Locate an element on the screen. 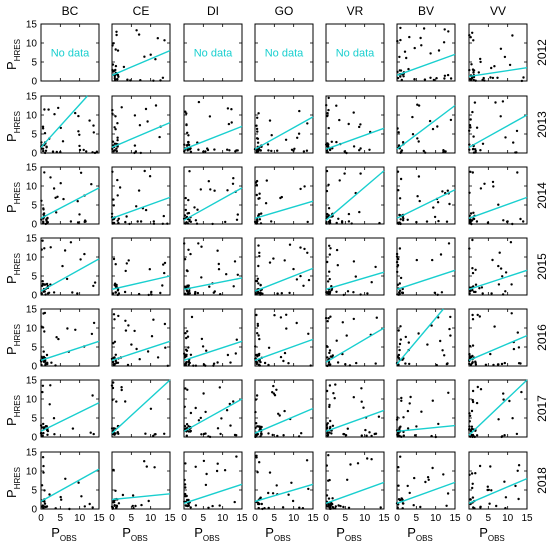 This screenshot has width=550, height=550. x-tick-label: 15 is located at coordinates (527, 518).